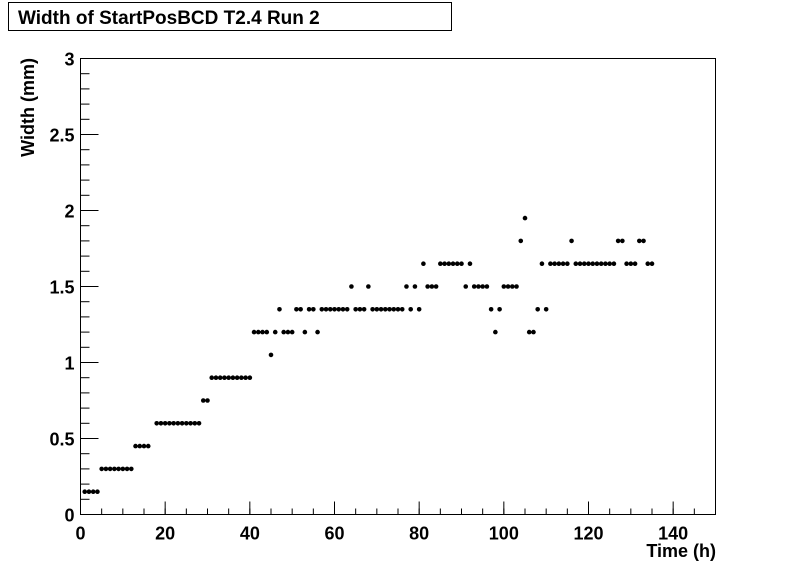  I want to click on y-tick-label: 2.5, so click(61, 136).